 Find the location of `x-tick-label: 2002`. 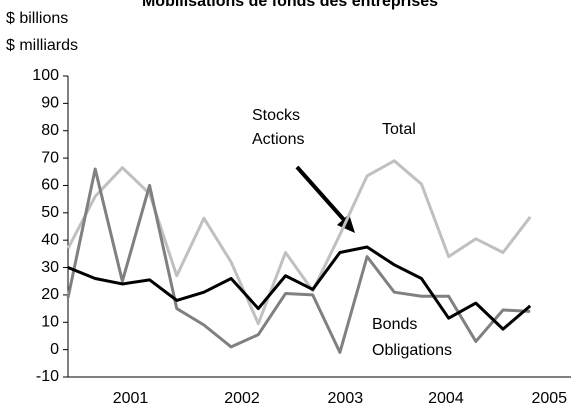

x-tick-label: 2002 is located at coordinates (242, 398).